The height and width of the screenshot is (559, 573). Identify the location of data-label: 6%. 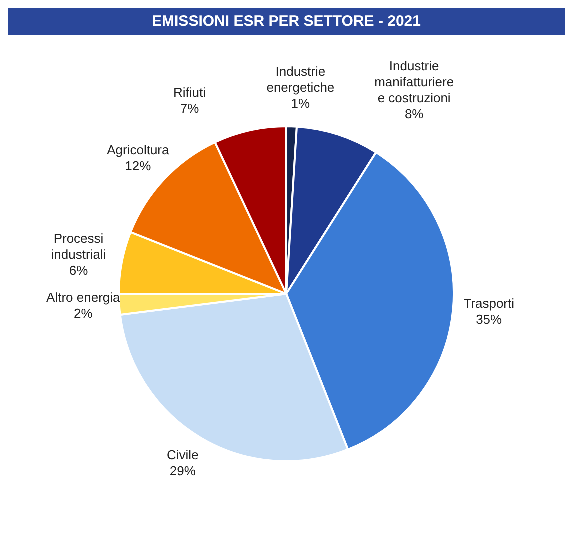
(79, 270).